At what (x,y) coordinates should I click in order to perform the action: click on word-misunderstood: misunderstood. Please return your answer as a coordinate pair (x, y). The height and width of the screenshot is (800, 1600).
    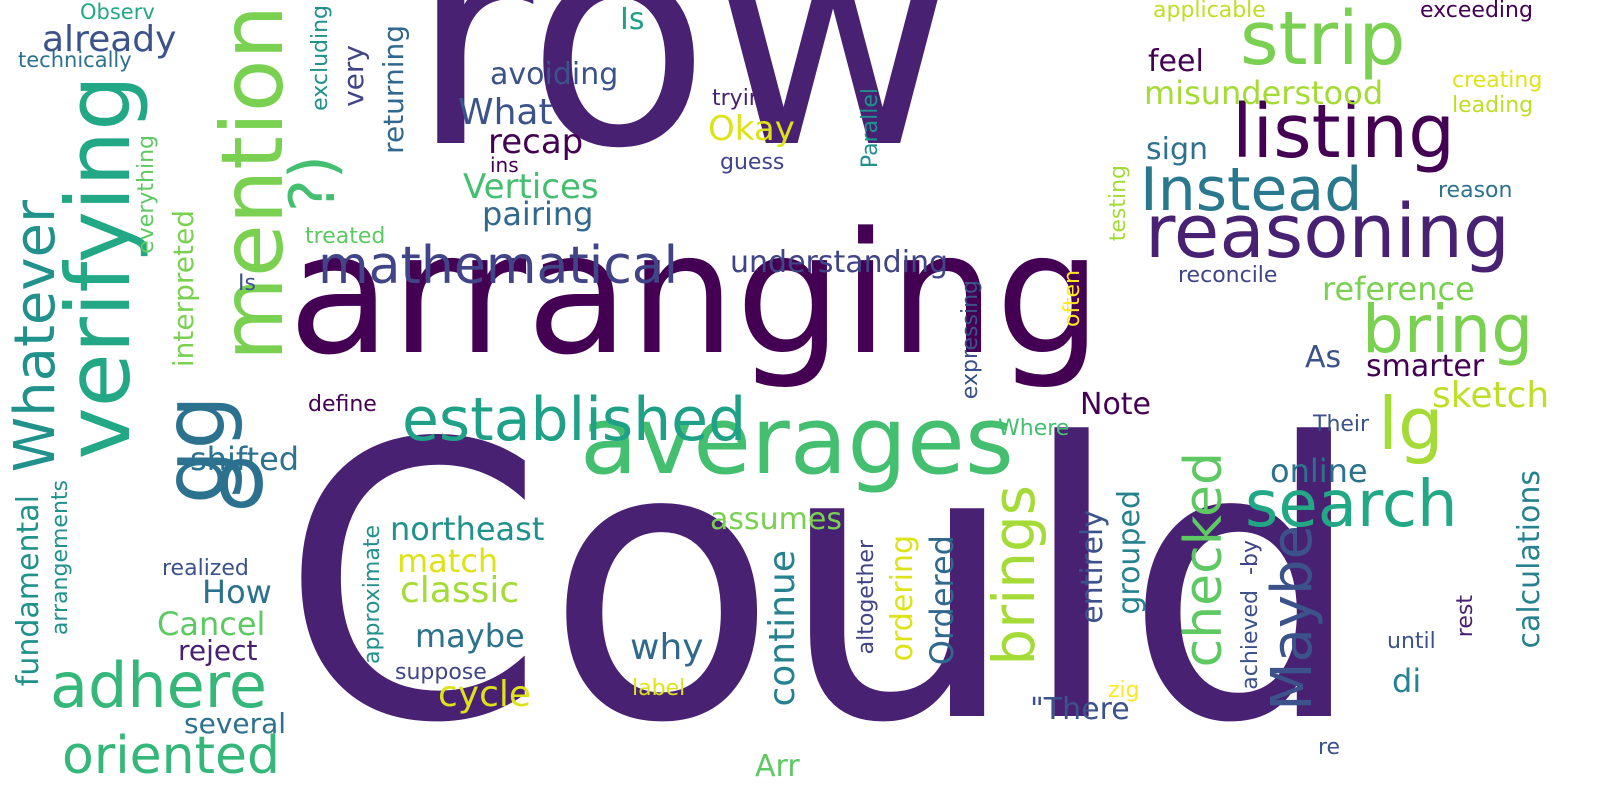
    Looking at the image, I should click on (1264, 93).